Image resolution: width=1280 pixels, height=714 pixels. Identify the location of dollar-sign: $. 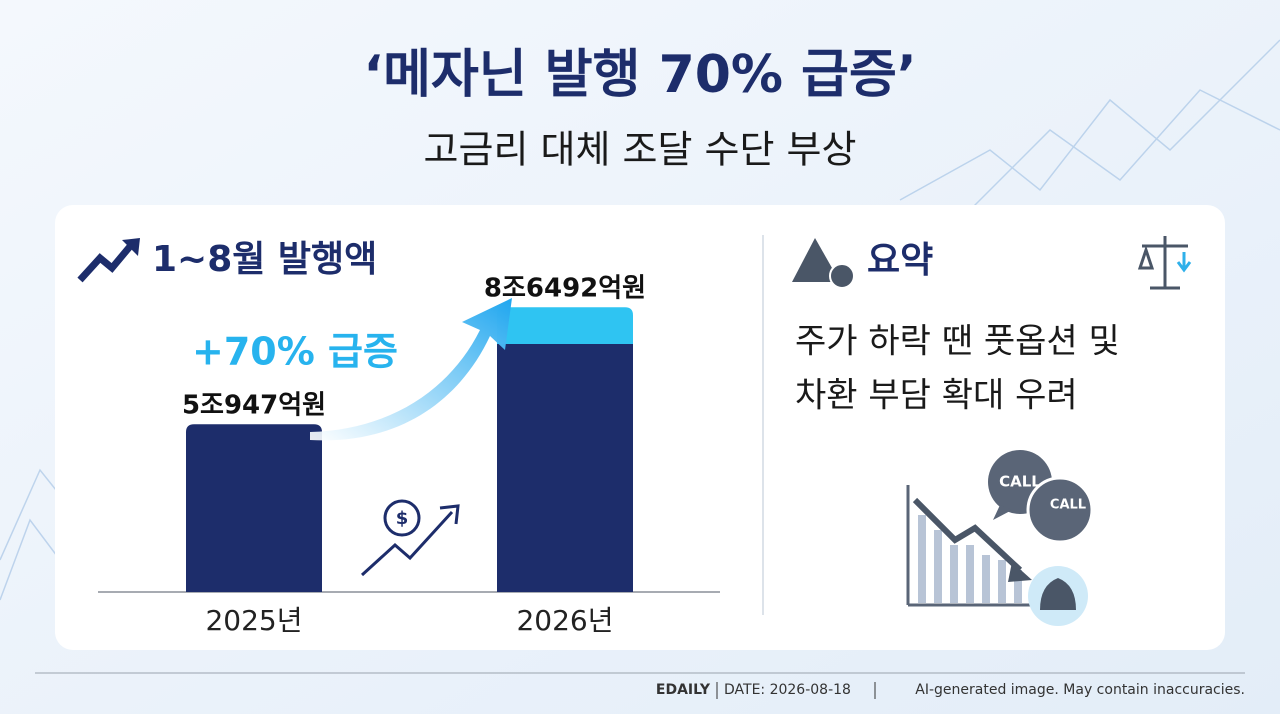
(402, 518).